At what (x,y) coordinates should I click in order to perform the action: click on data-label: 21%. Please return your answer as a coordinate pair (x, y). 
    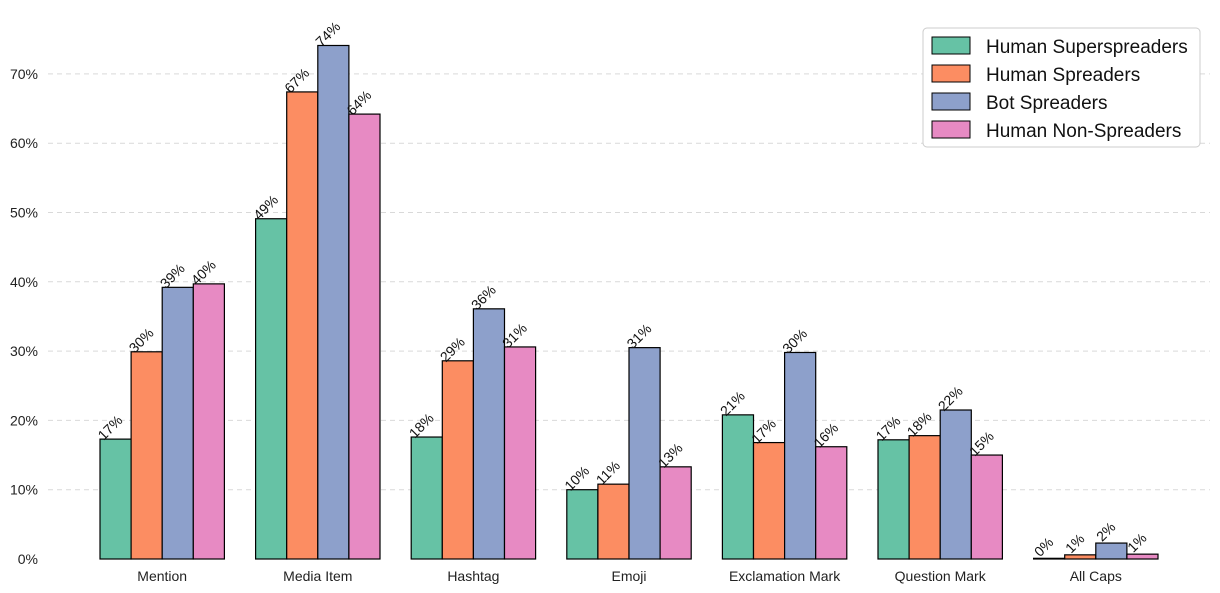
    Looking at the image, I should click on (732, 403).